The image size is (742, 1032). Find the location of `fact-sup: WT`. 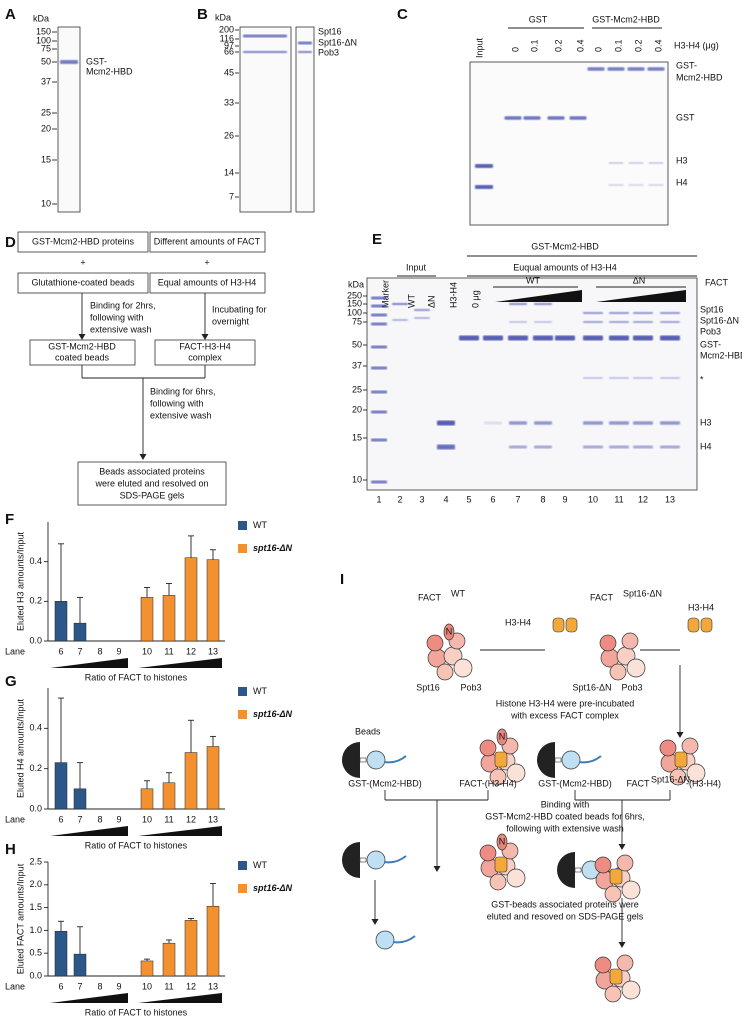

fact-sup: WT is located at coordinates (458, 593).